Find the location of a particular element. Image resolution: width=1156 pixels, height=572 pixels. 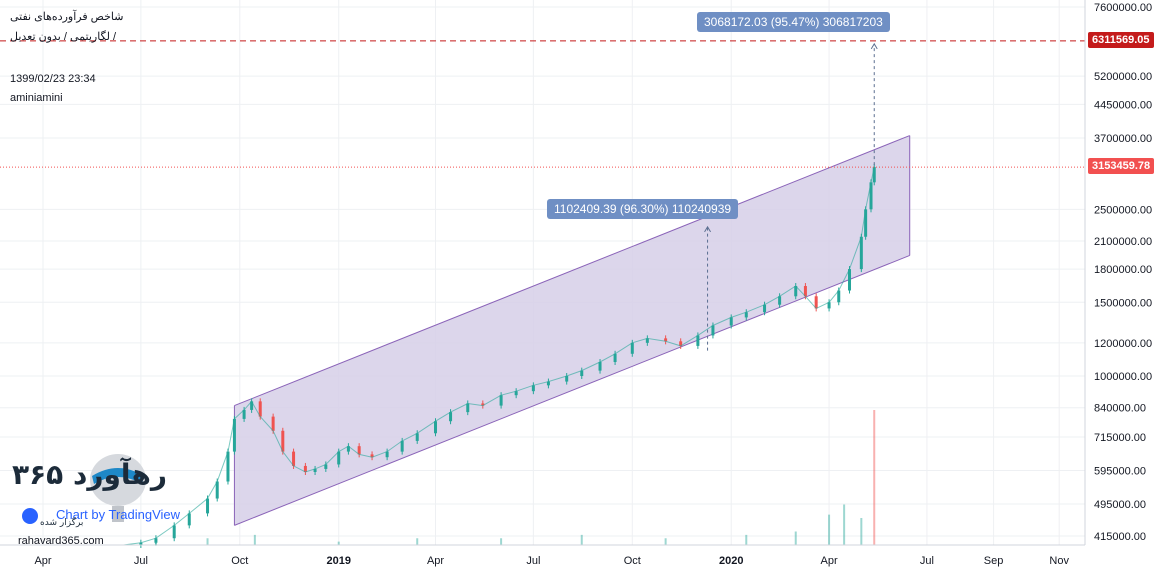

brand-logo-text: ۳۶۵ رهآورد is located at coordinates (90, 474).